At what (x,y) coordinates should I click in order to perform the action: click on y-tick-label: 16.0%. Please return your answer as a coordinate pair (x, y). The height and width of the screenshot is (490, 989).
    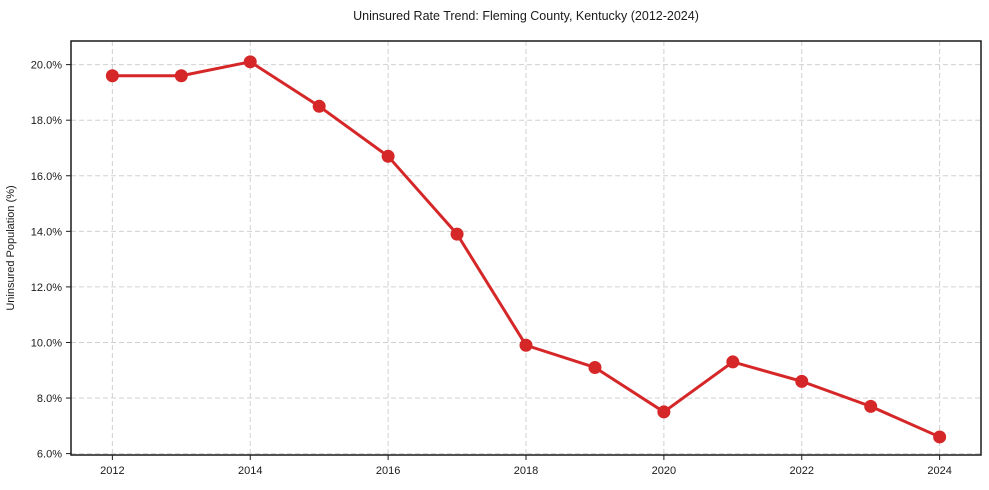
    Looking at the image, I should click on (46, 177).